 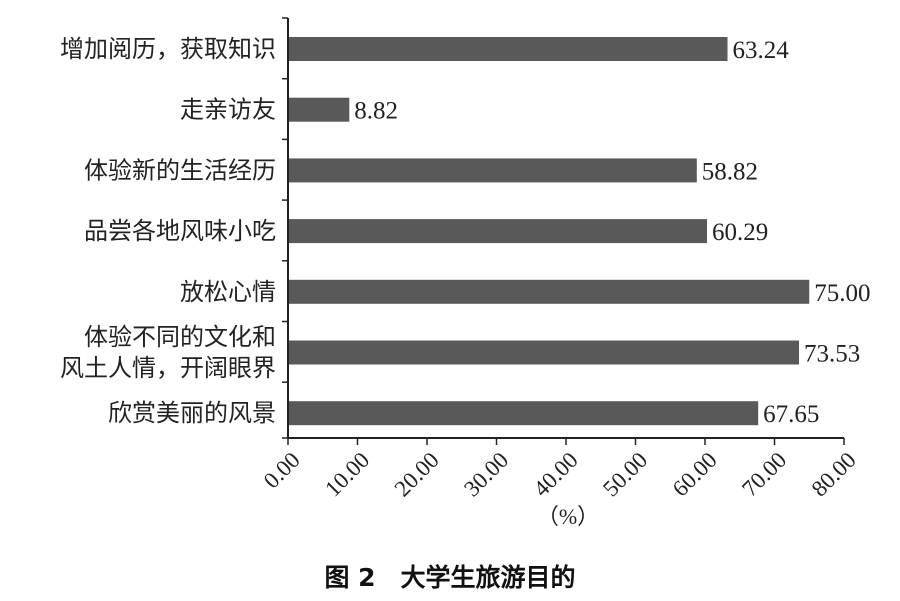 I want to click on x-tick-label: 50.00, so click(x=625, y=474).